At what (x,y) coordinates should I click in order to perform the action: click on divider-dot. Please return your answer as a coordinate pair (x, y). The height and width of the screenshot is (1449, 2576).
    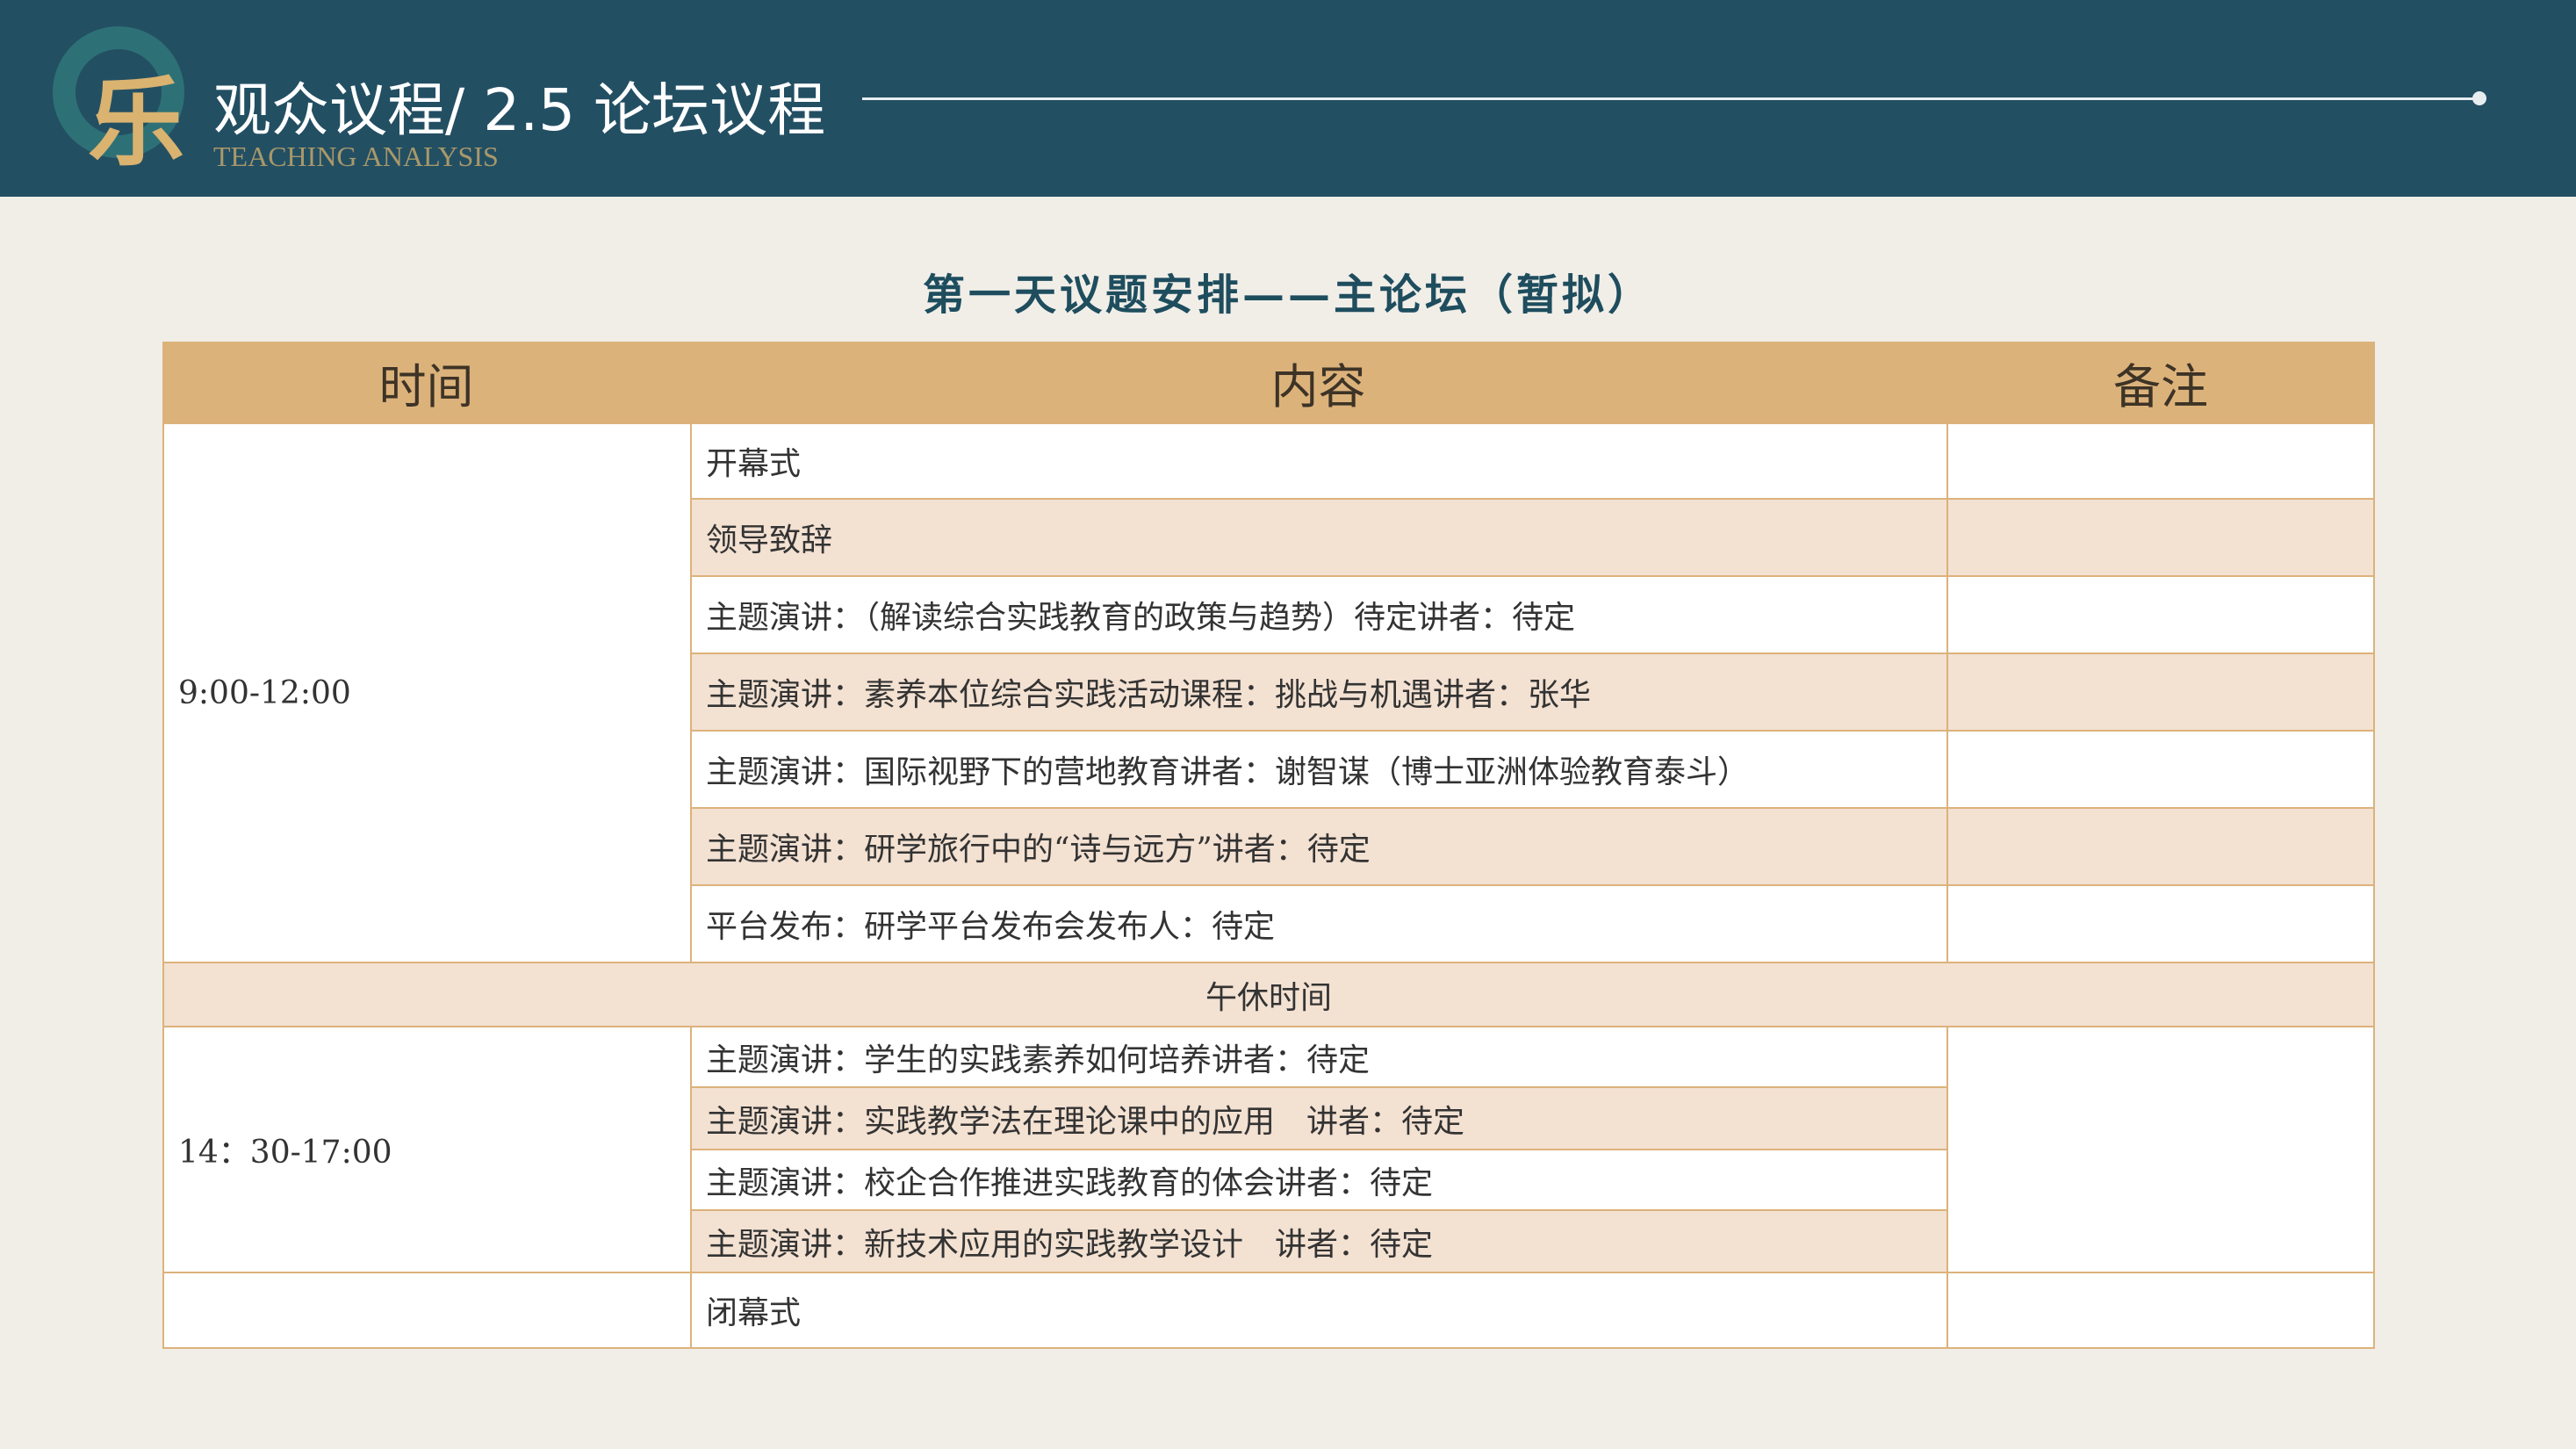
    Looking at the image, I should click on (2479, 98).